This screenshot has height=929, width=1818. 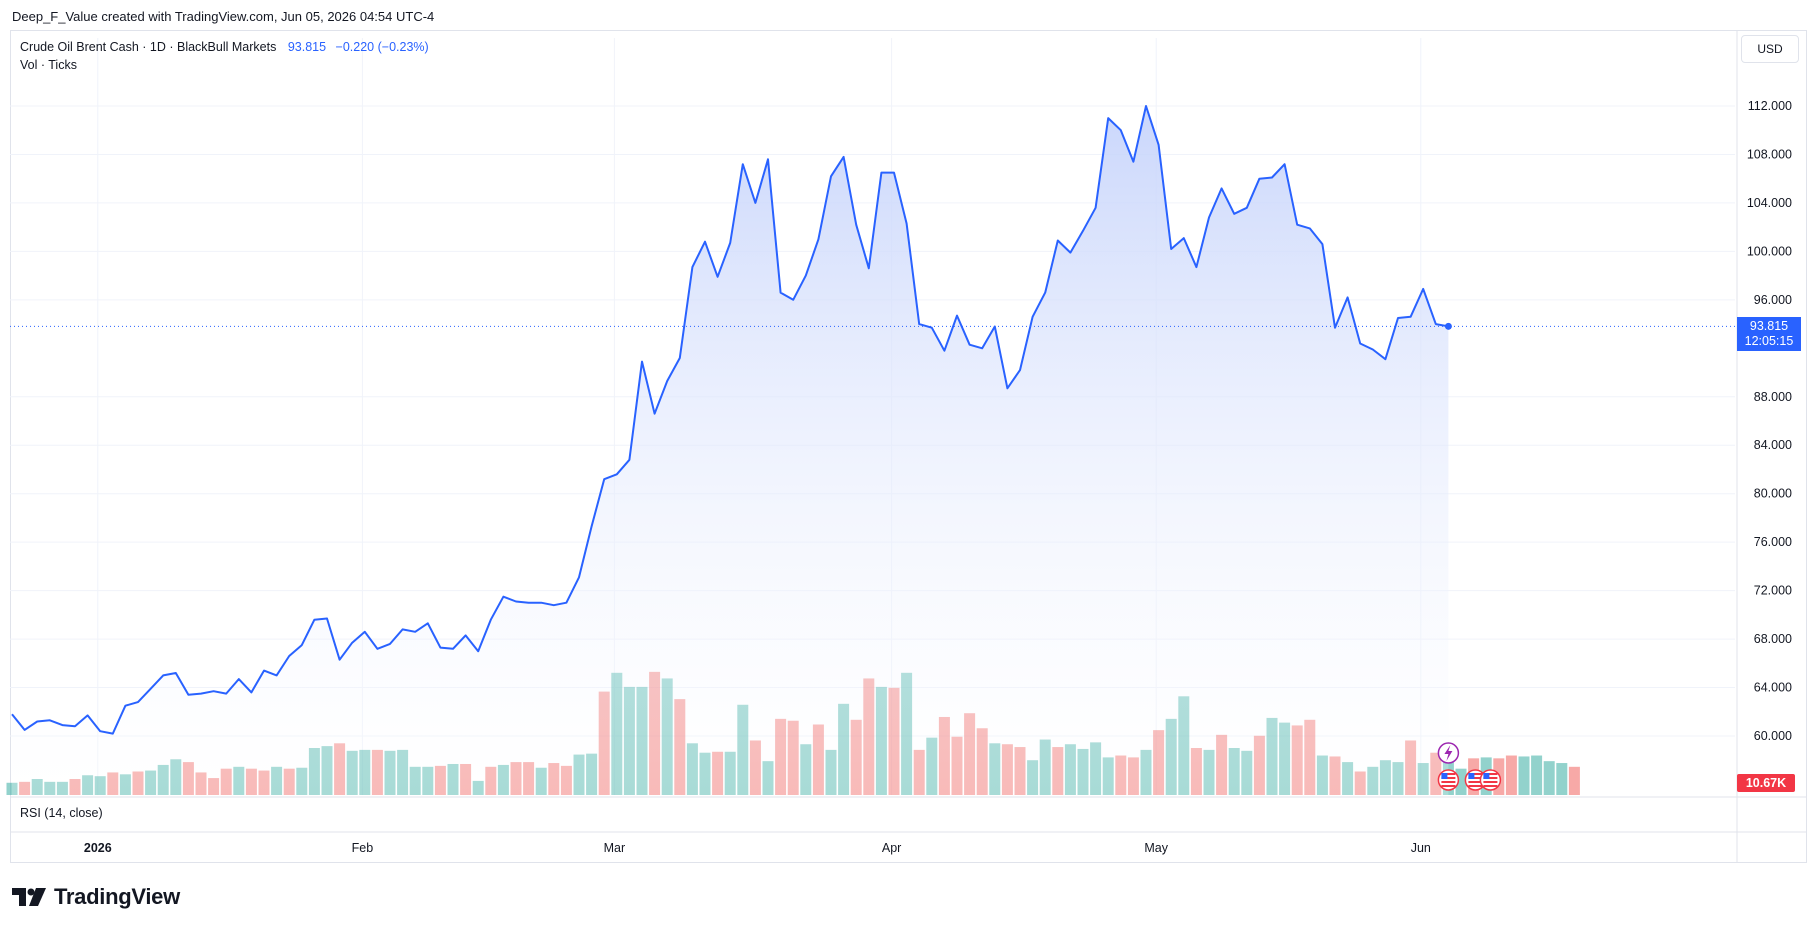 I want to click on x-tick-label: Mar, so click(x=615, y=848).